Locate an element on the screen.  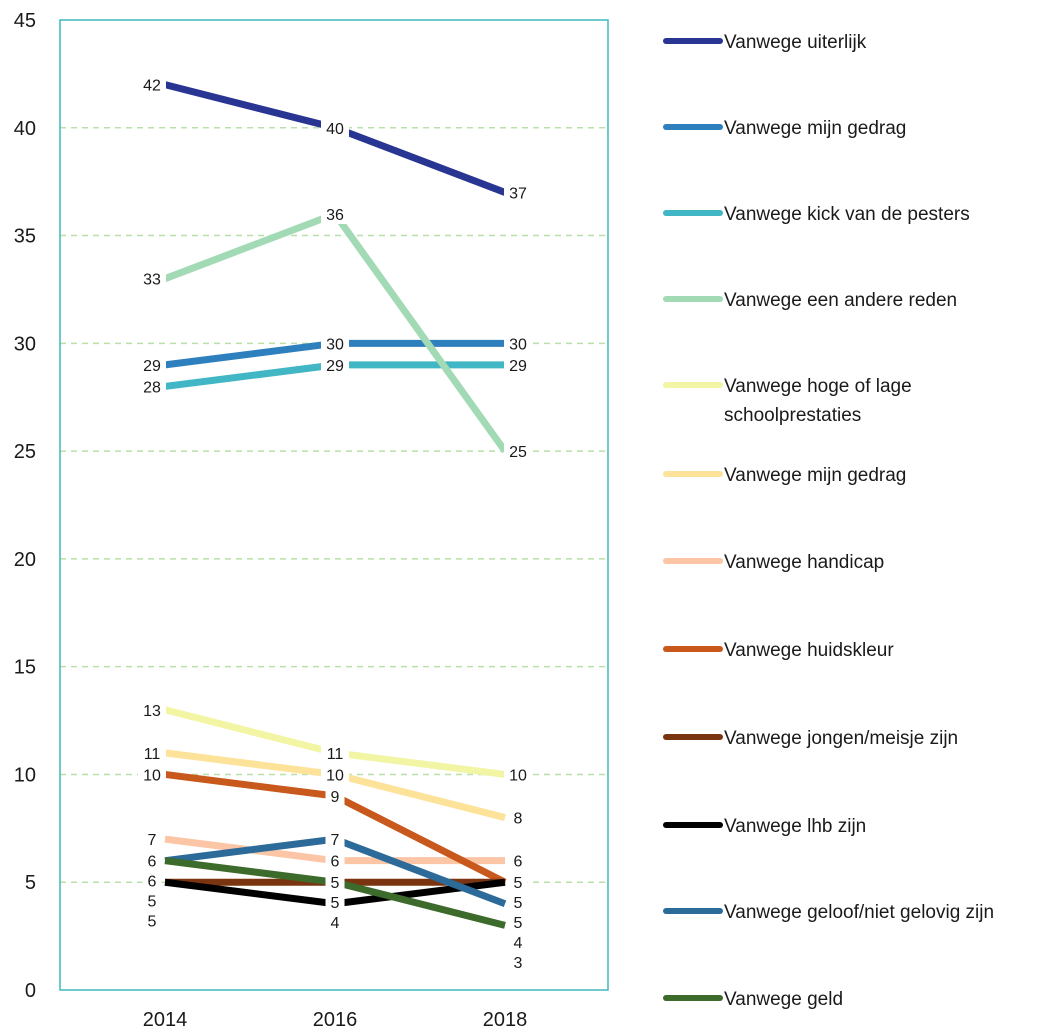
data-label: 33 is located at coordinates (152, 280).